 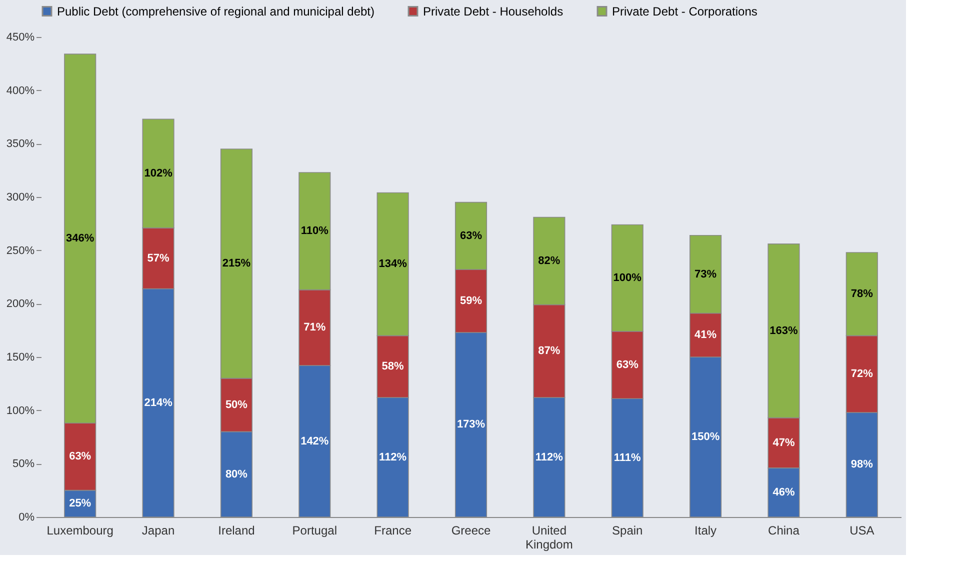 What do you see at coordinates (80, 504) in the screenshot?
I see `data-label: 25%` at bounding box center [80, 504].